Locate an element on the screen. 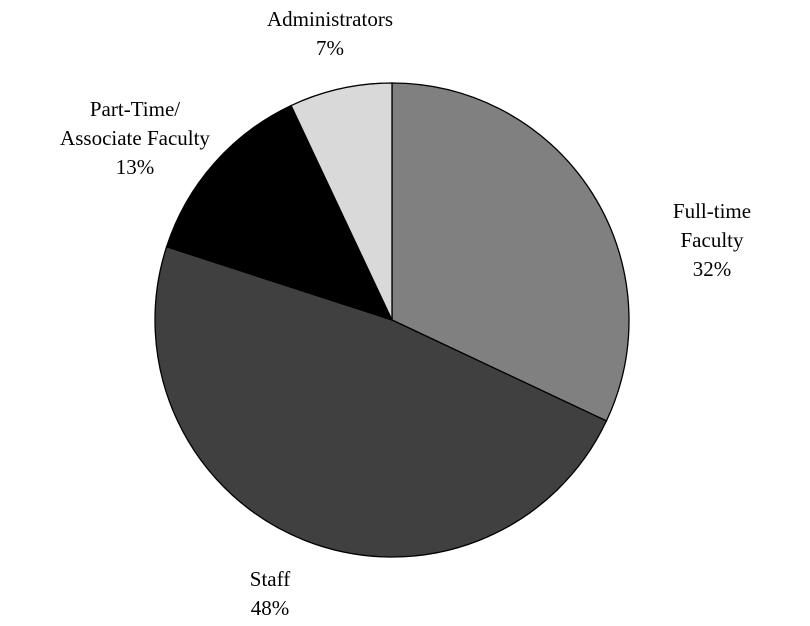  value-label: 32% is located at coordinates (712, 269).